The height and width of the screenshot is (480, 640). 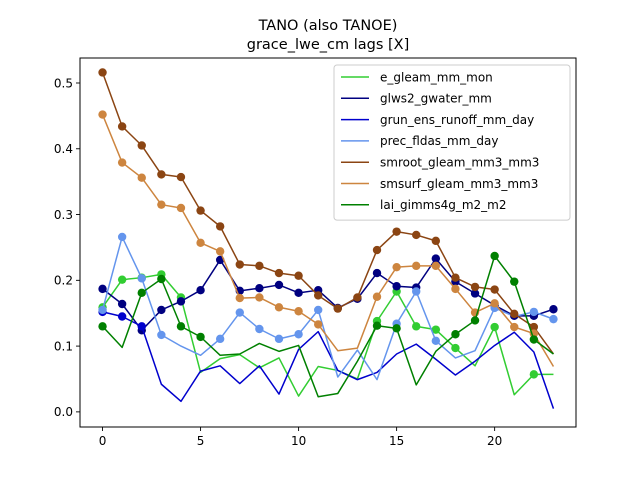 I want to click on legend-item-smsurf_gleam_mm3_mm3: smsurf_gleam_mm3_mm3, so click(x=439, y=184).